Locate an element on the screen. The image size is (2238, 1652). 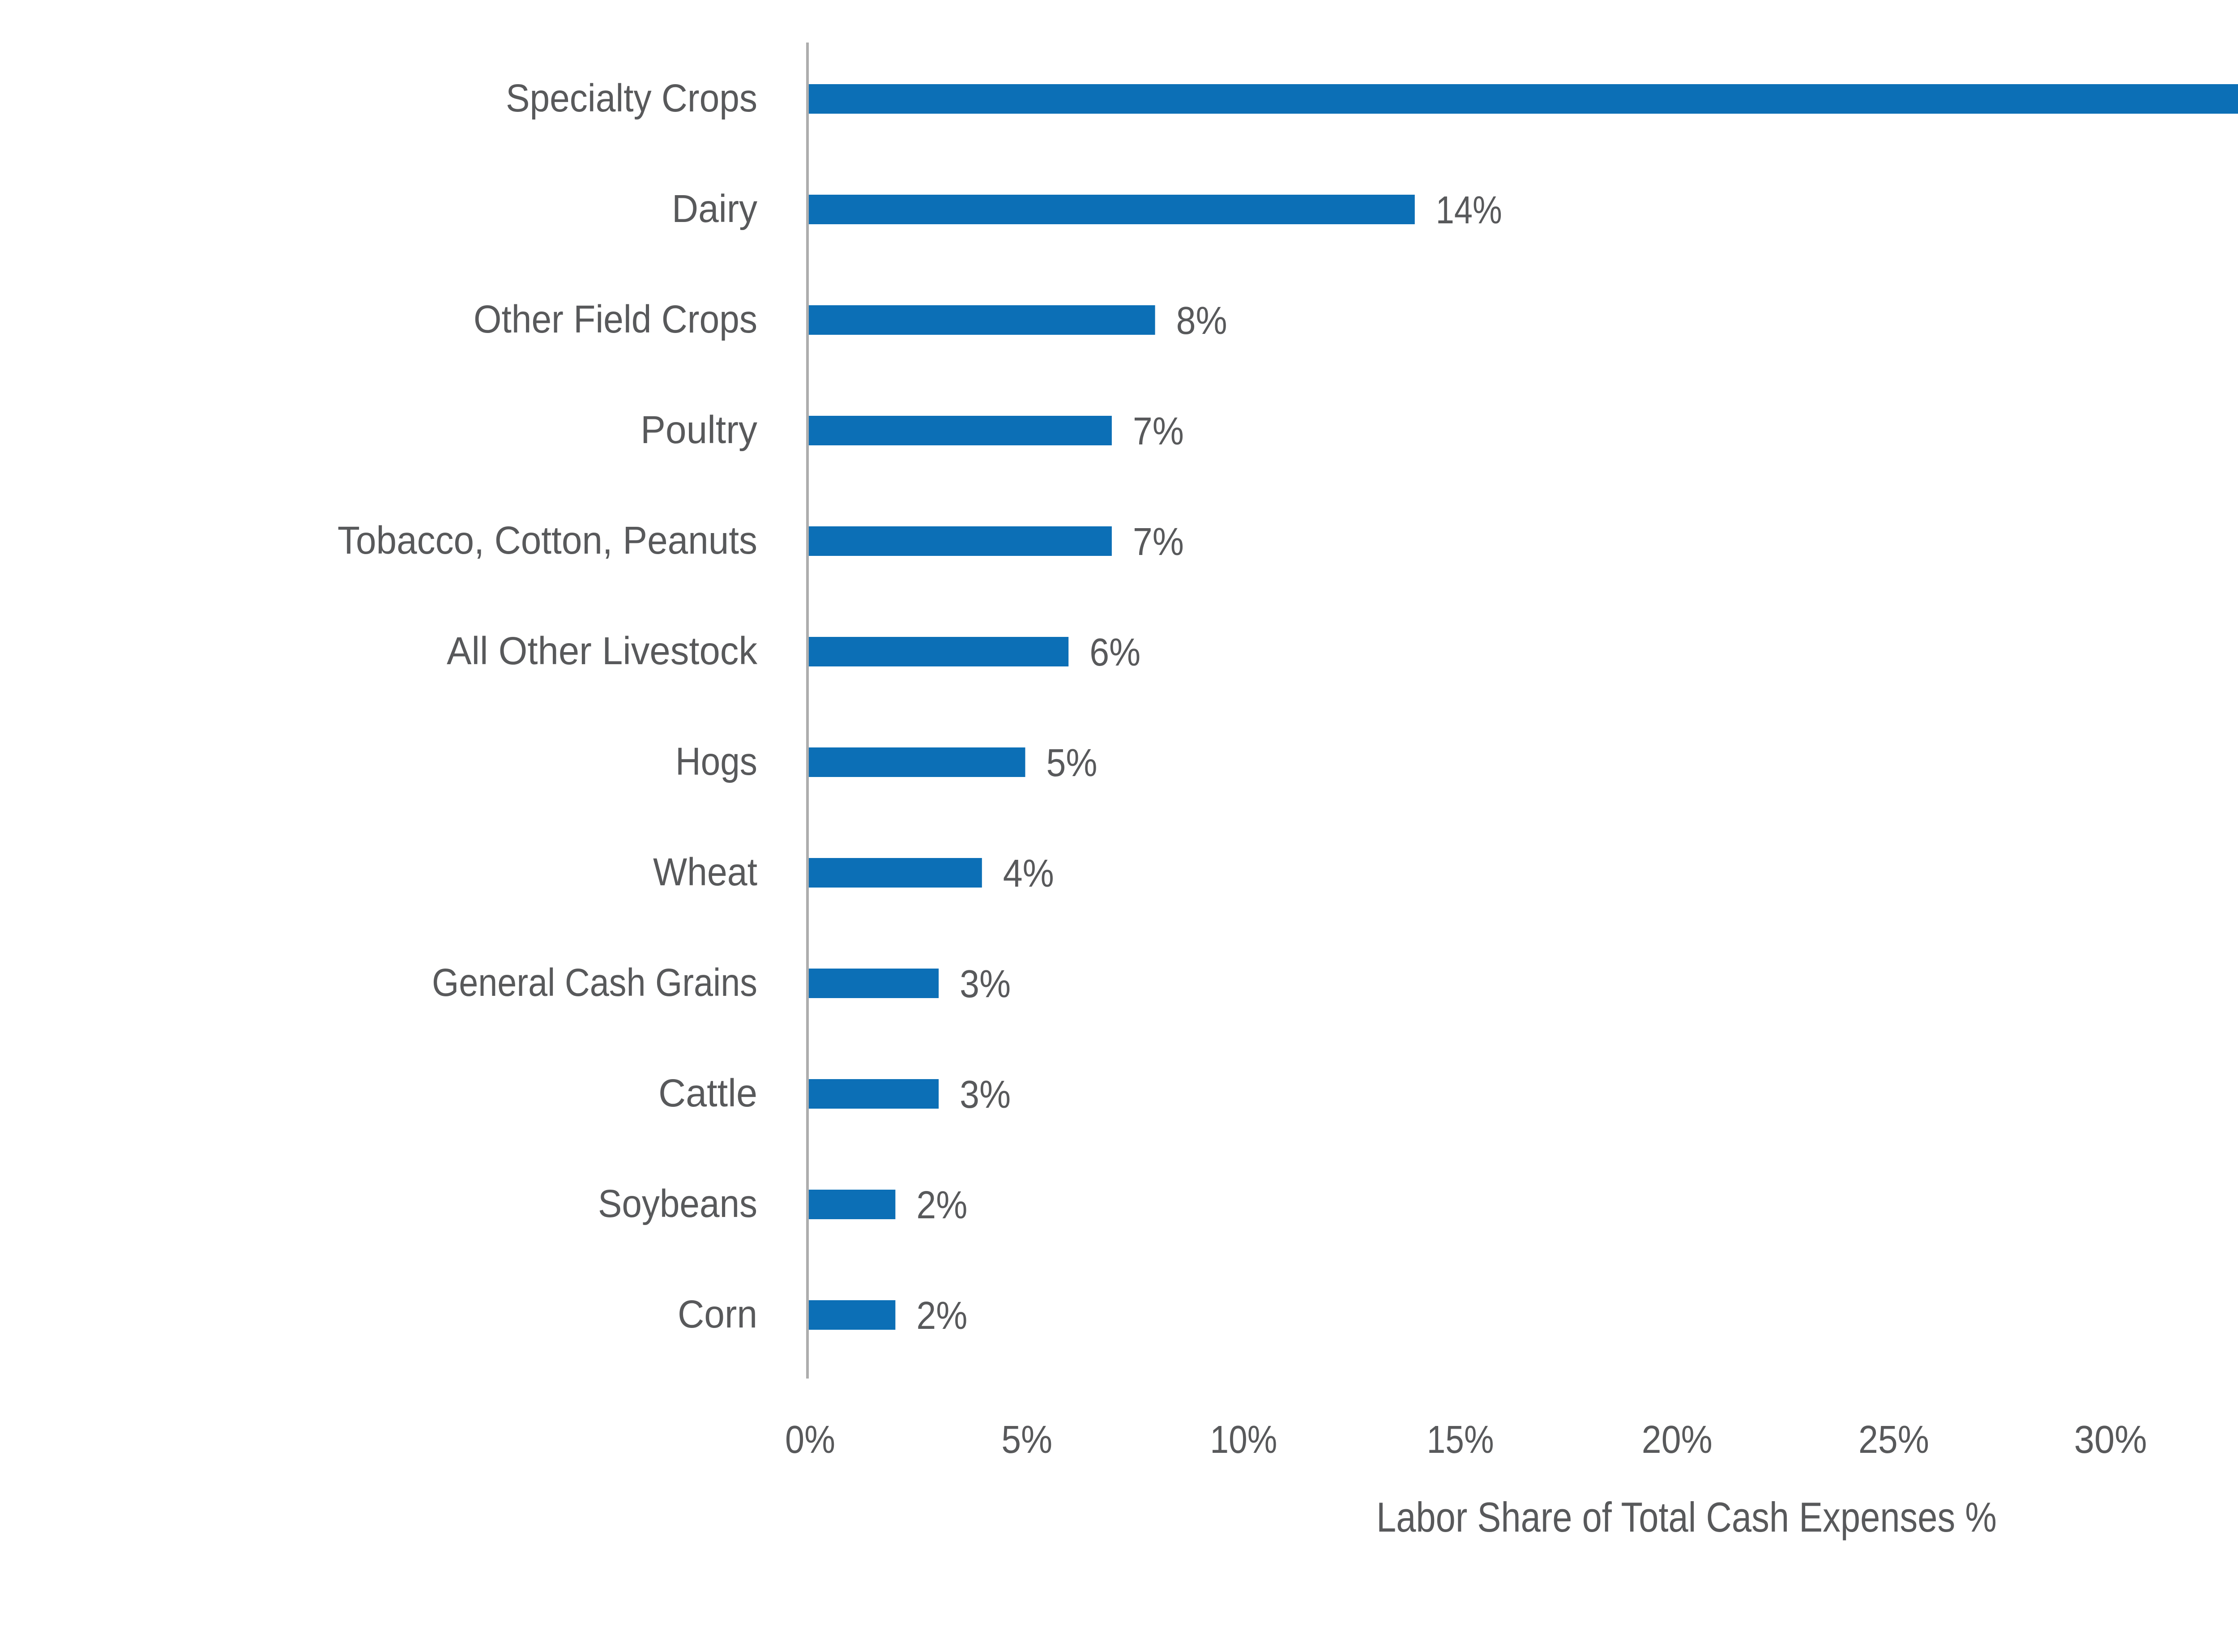
svg-text: 15% is located at coordinates (1460, 1440).